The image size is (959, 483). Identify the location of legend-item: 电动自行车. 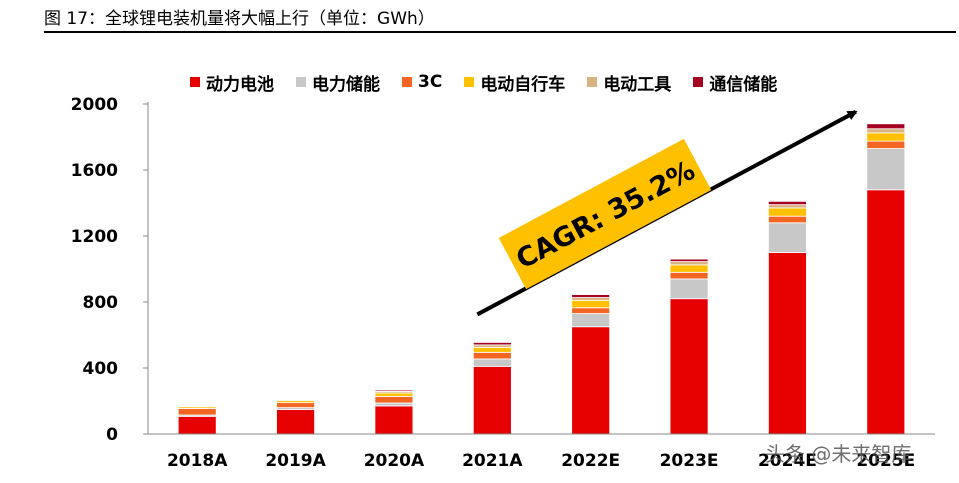
(514, 82).